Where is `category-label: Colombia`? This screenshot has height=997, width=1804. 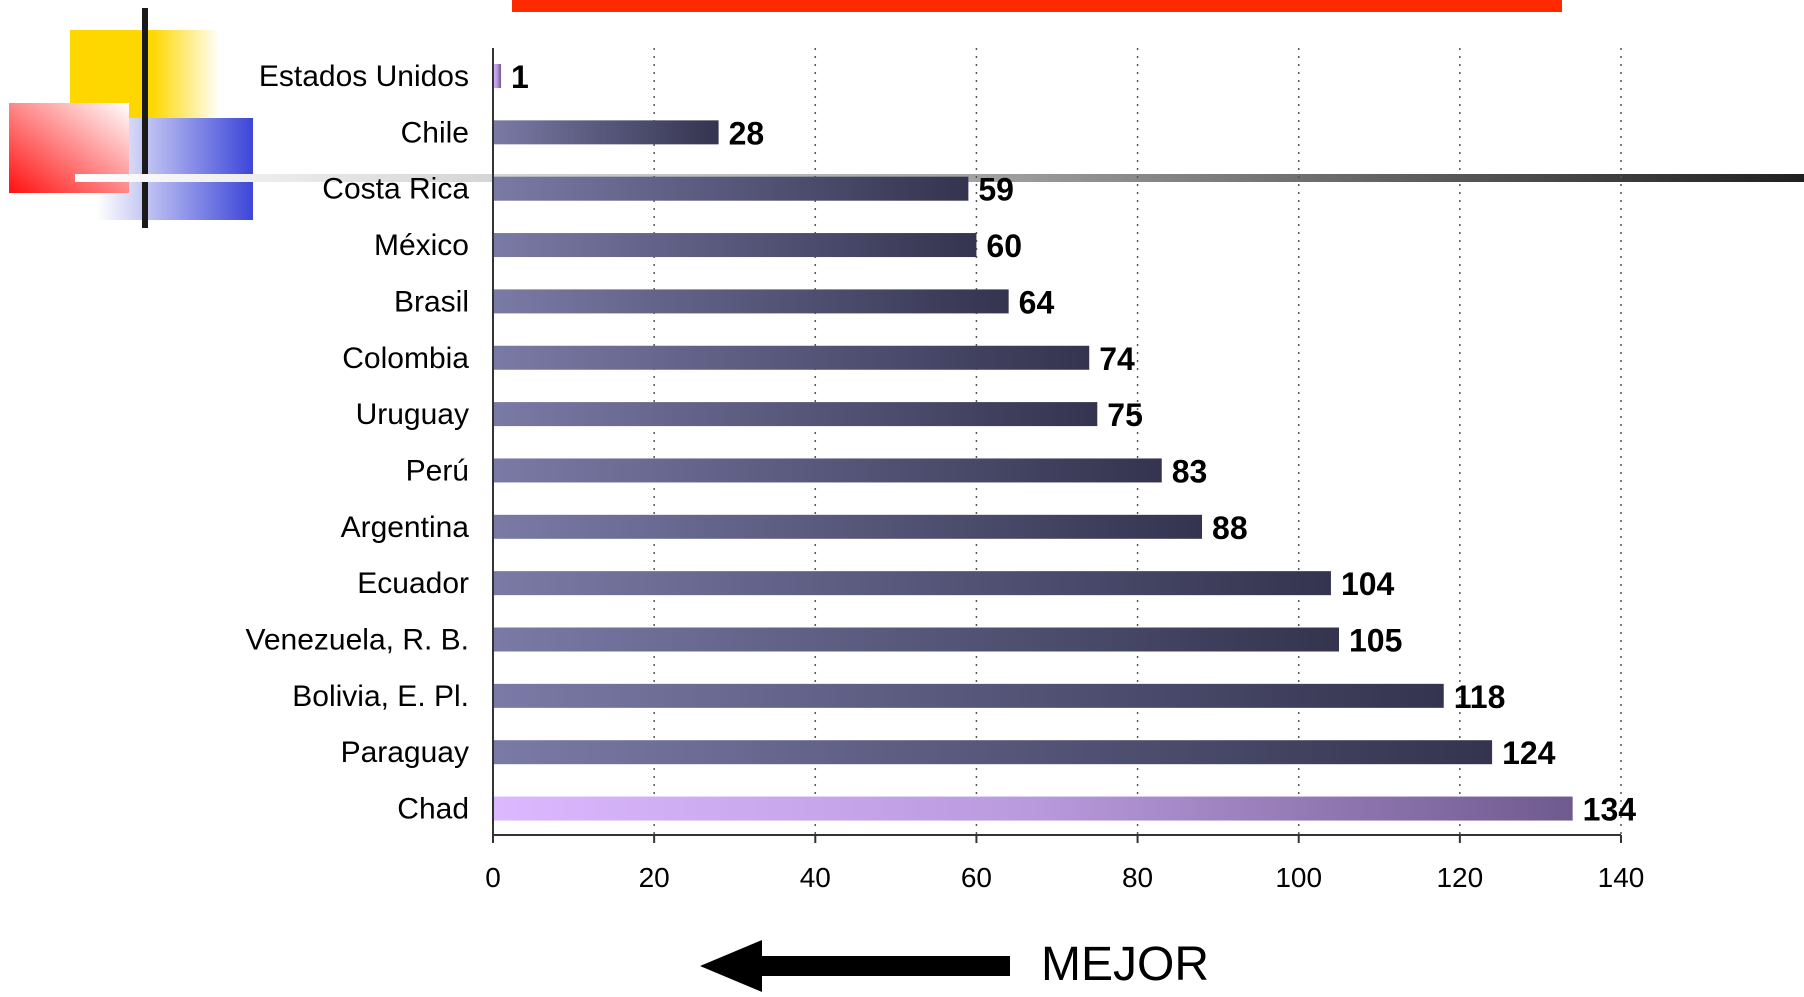 category-label: Colombia is located at coordinates (405, 358).